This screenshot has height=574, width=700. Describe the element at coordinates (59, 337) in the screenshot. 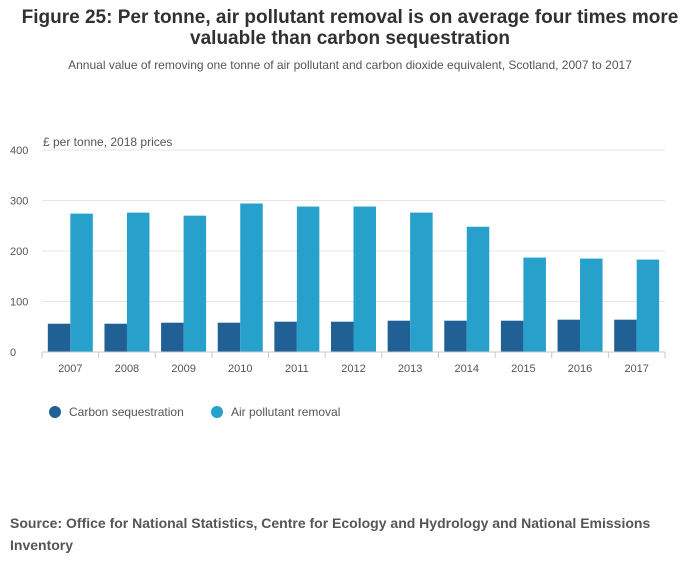

I see `bar-carbon-sequestration-2007` at that location.